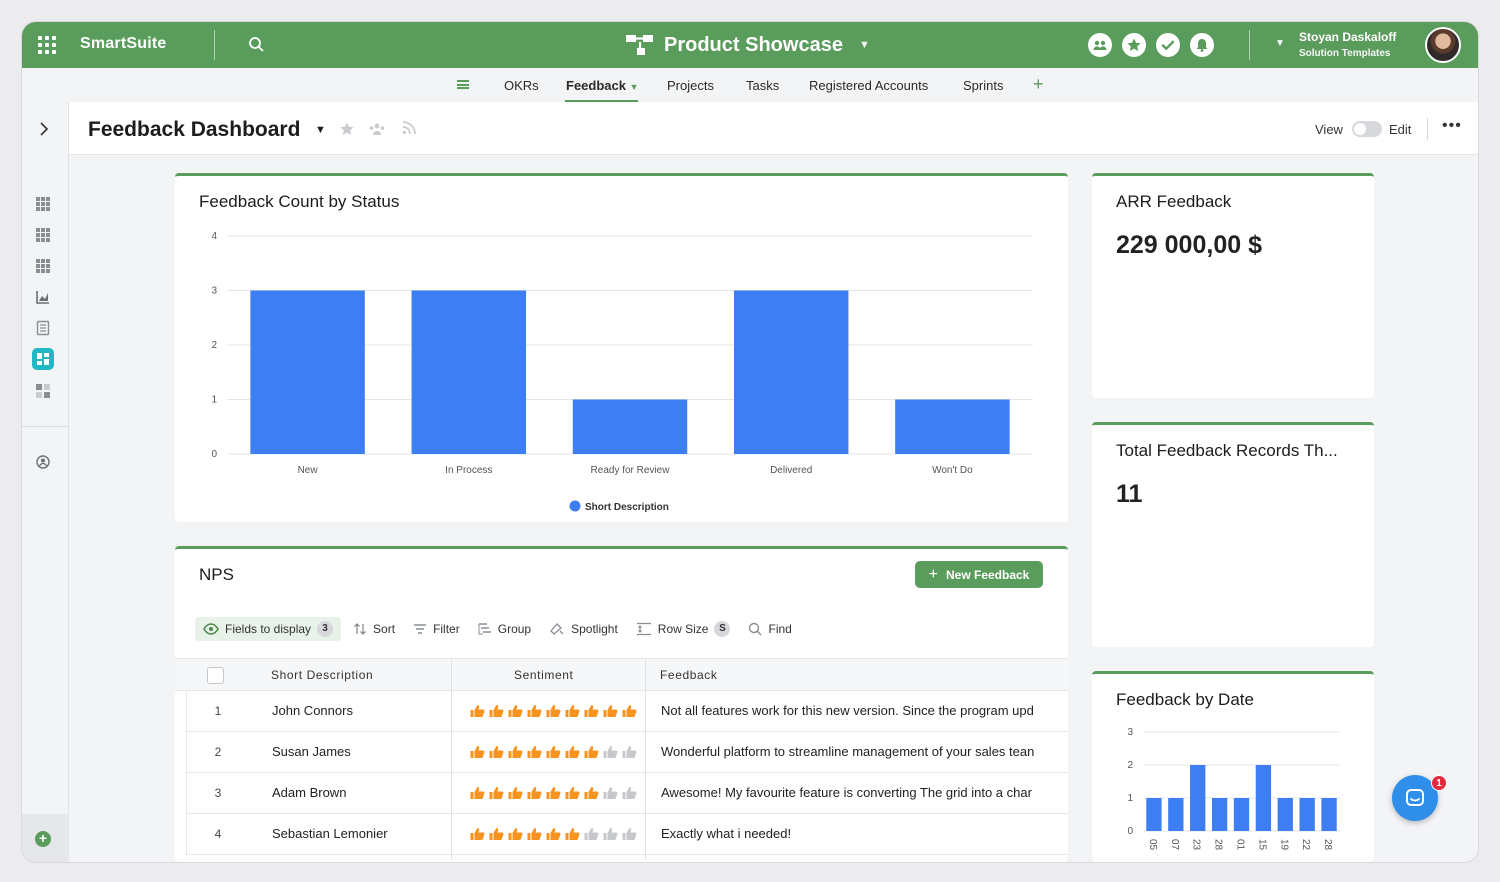  I want to click on add-view-button: +, so click(45, 838).